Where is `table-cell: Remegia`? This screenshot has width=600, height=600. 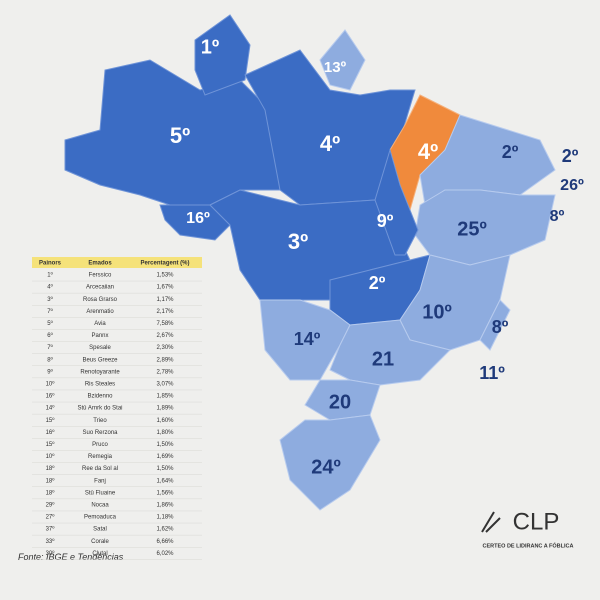 table-cell: Remegia is located at coordinates (100, 457).